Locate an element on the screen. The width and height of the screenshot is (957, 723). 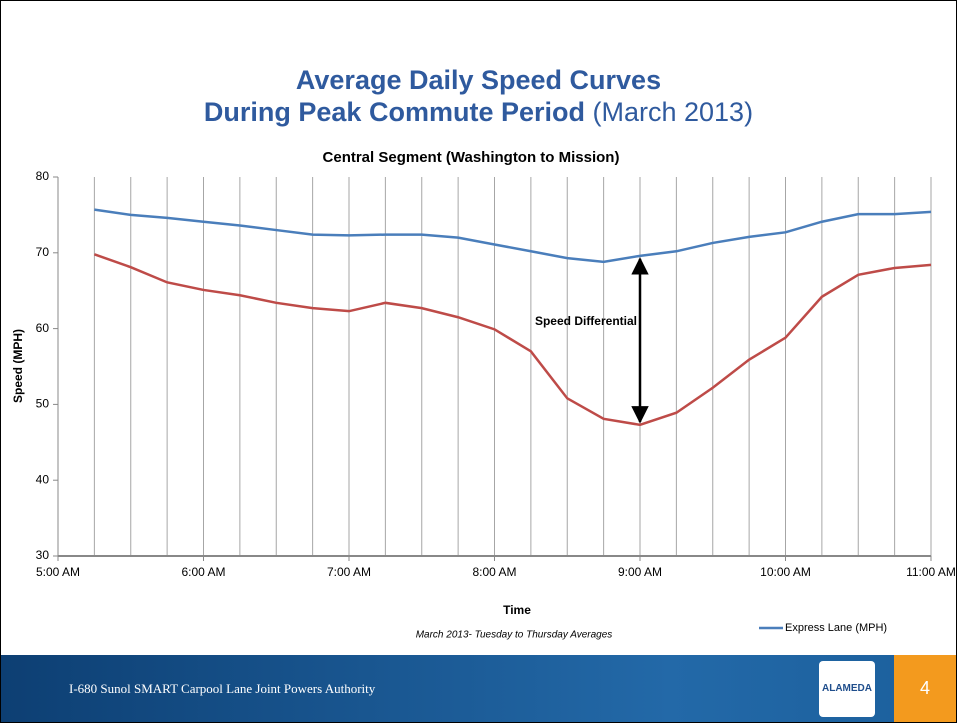
annotation: Speed Differential is located at coordinates (586, 321).